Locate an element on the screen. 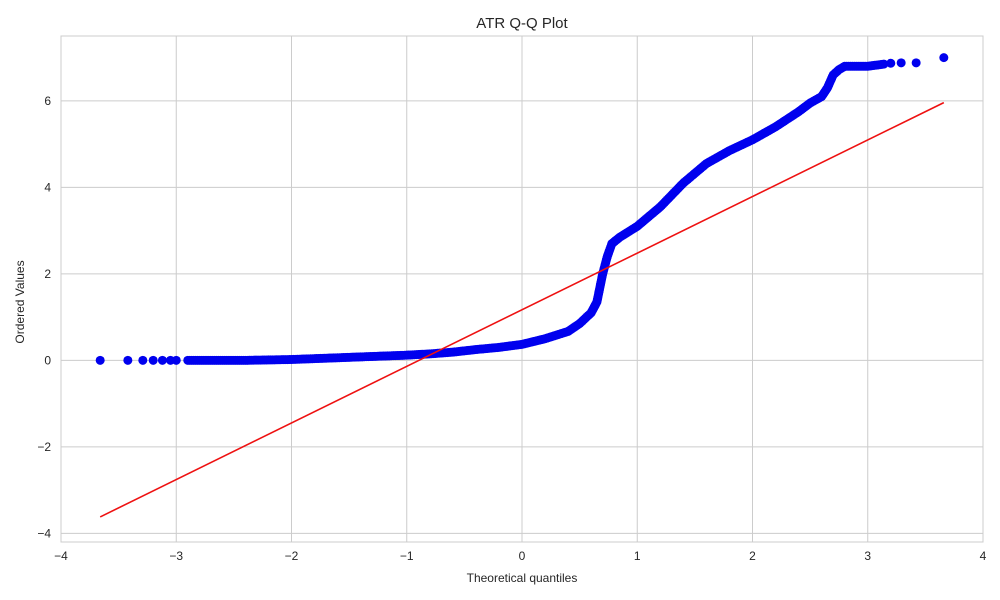  y-tick-label: 6 is located at coordinates (47, 101).